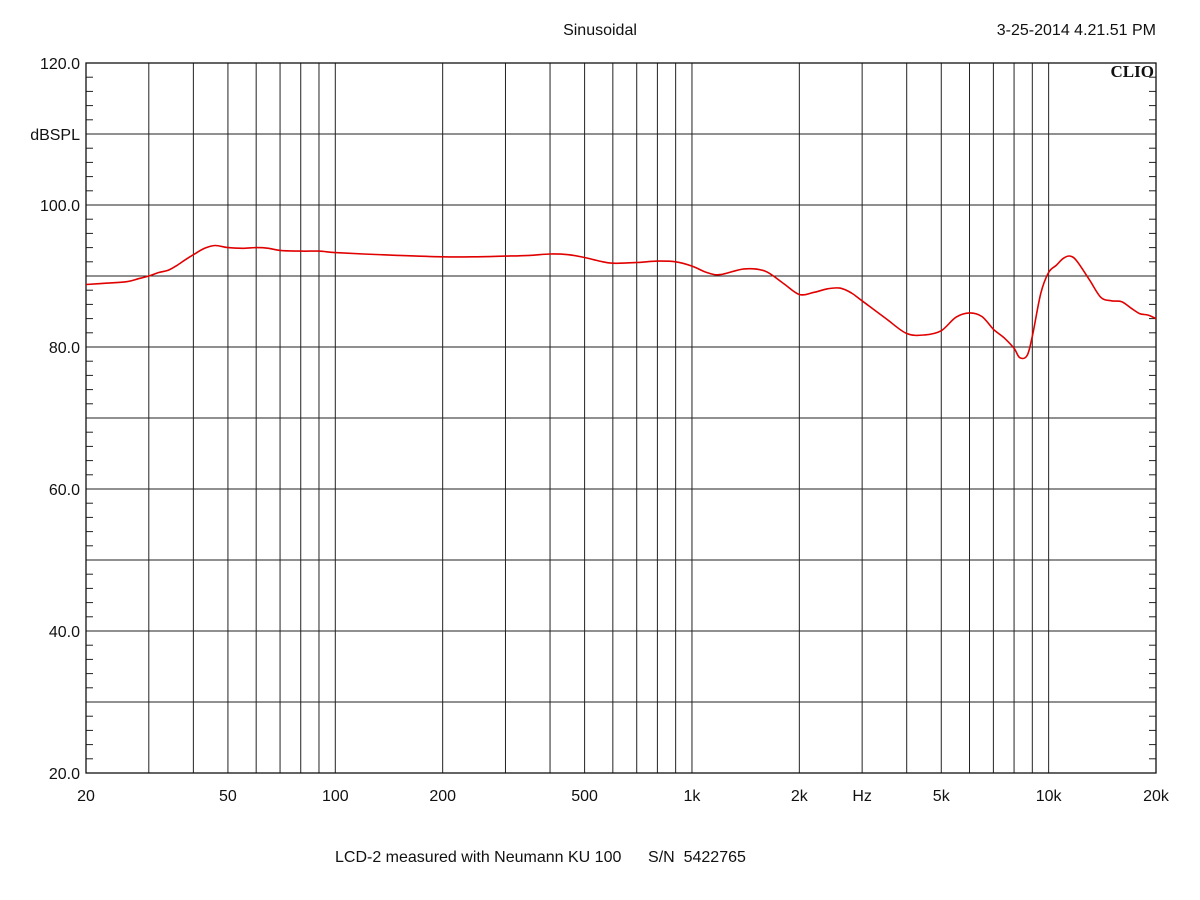  I want to click on y-tick-label: 120.0, so click(60, 64).